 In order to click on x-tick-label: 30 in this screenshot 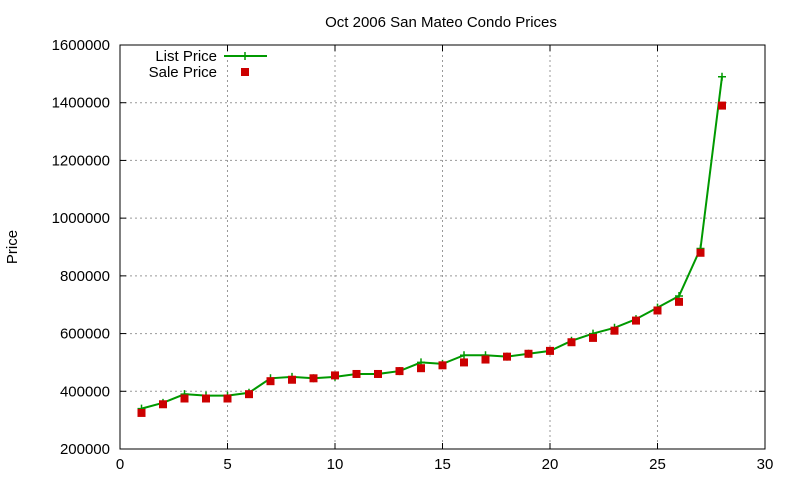, I will do `click(765, 464)`.